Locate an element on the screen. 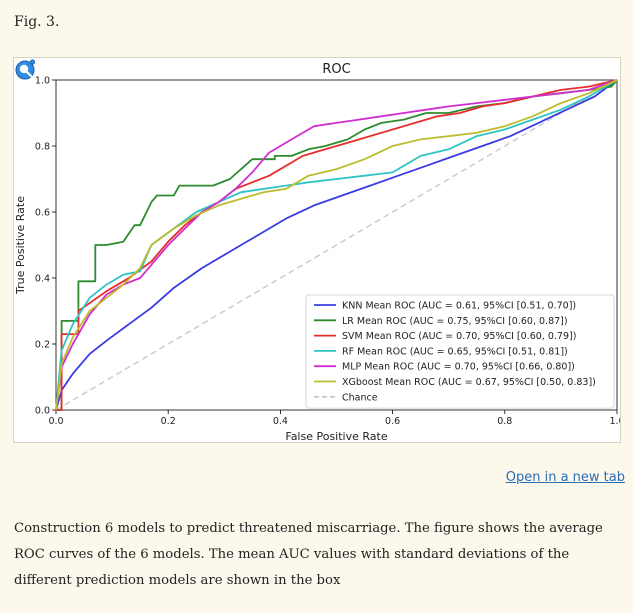  x-tick-label: 0.0 is located at coordinates (55, 421).